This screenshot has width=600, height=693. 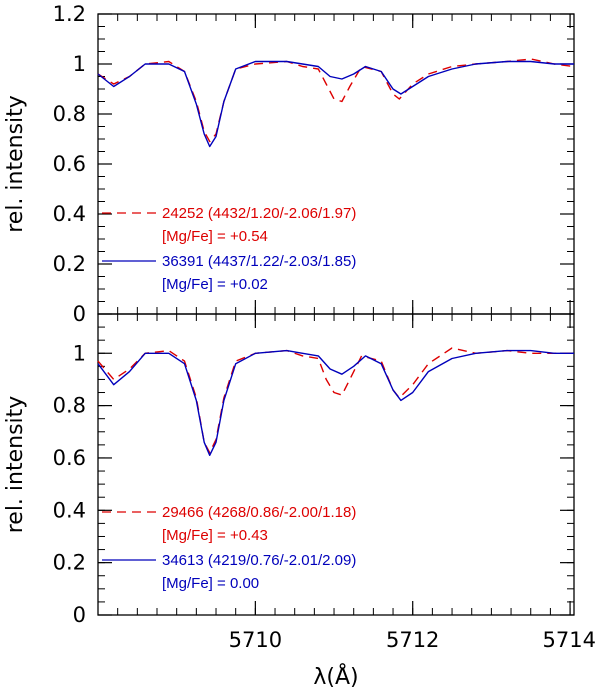 What do you see at coordinates (259, 512) in the screenshot?
I see `legend-label-29466: 29466 (4268/0.86/-2.00/1.18)` at bounding box center [259, 512].